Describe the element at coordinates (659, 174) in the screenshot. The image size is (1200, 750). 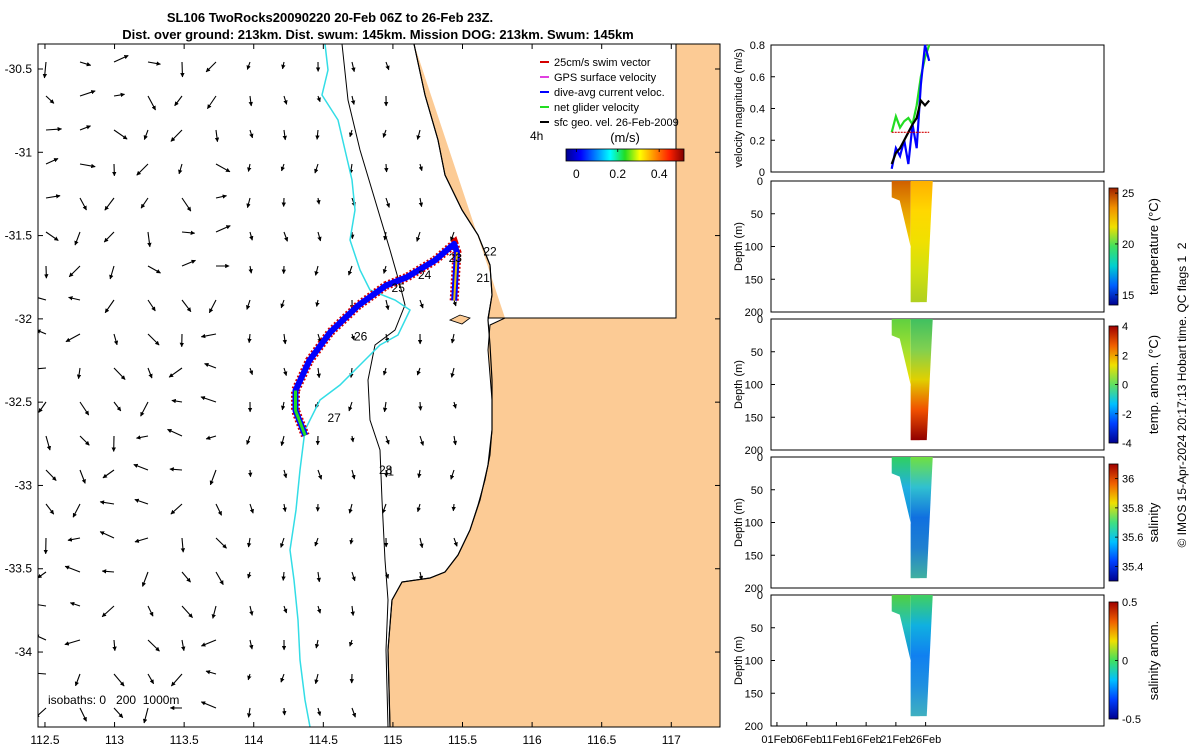
I see `colorbar-tick-label: 0.4` at that location.